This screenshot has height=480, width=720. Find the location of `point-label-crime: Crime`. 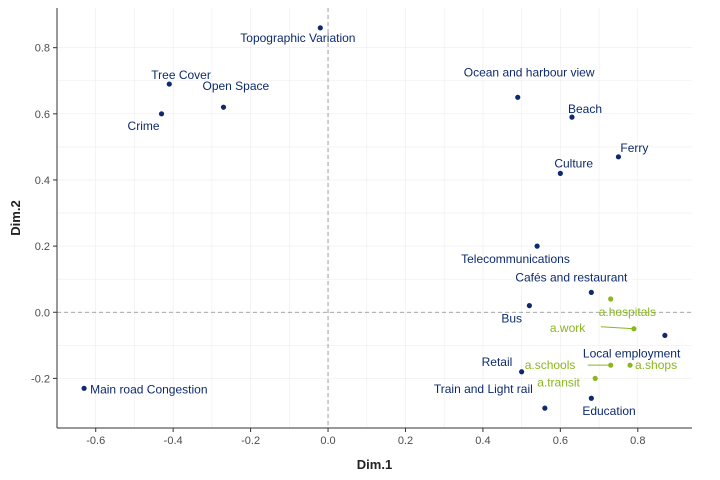

point-label-crime: Crime is located at coordinates (144, 126).